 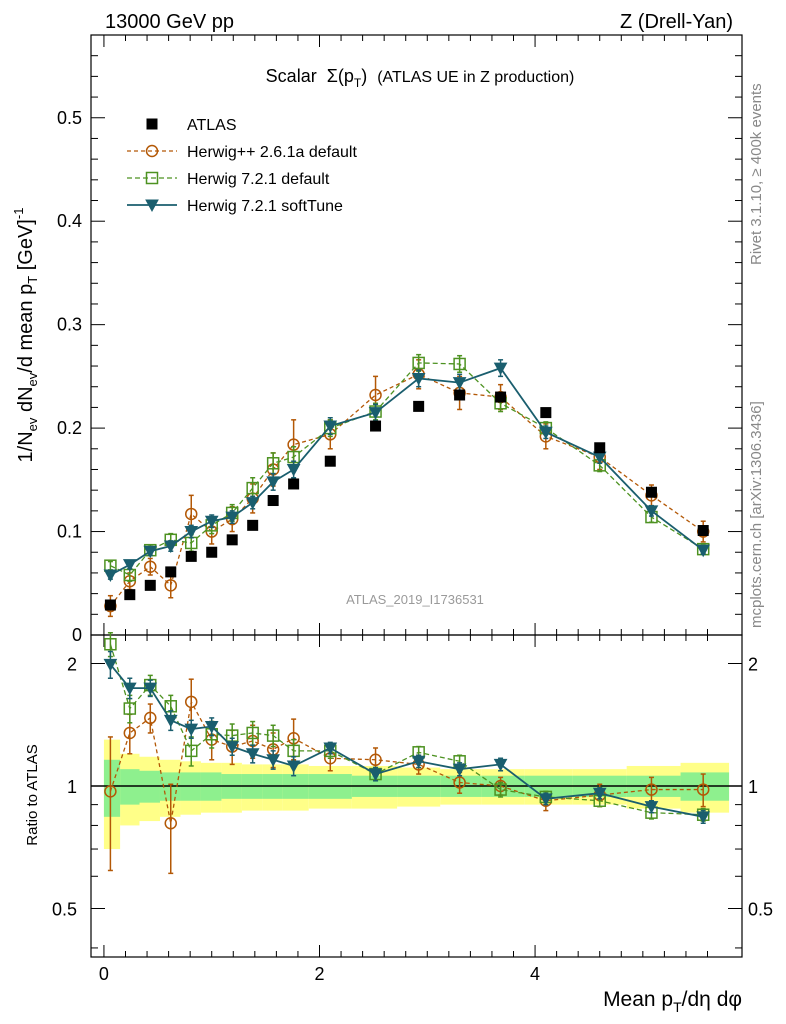 What do you see at coordinates (72, 787) in the screenshot?
I see `ratio-y-tick-label: 1` at bounding box center [72, 787].